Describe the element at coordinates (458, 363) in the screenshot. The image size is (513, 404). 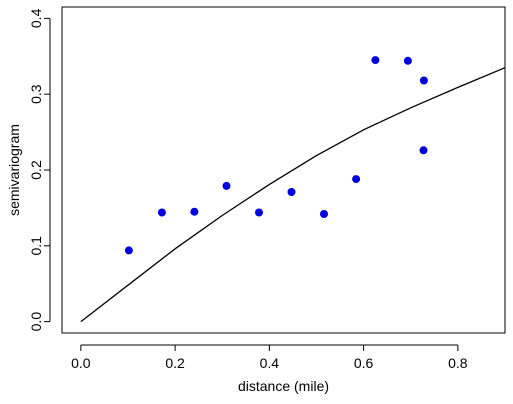
I see `x-tick-label: 0.8` at that location.